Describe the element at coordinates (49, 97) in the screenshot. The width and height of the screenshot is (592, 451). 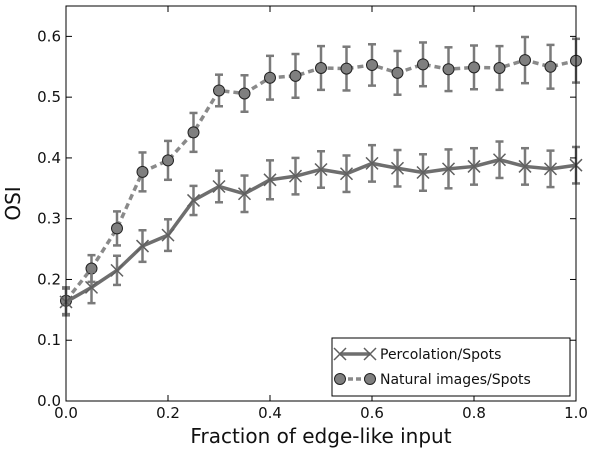
I see `y-tick-label: 0.5` at that location.